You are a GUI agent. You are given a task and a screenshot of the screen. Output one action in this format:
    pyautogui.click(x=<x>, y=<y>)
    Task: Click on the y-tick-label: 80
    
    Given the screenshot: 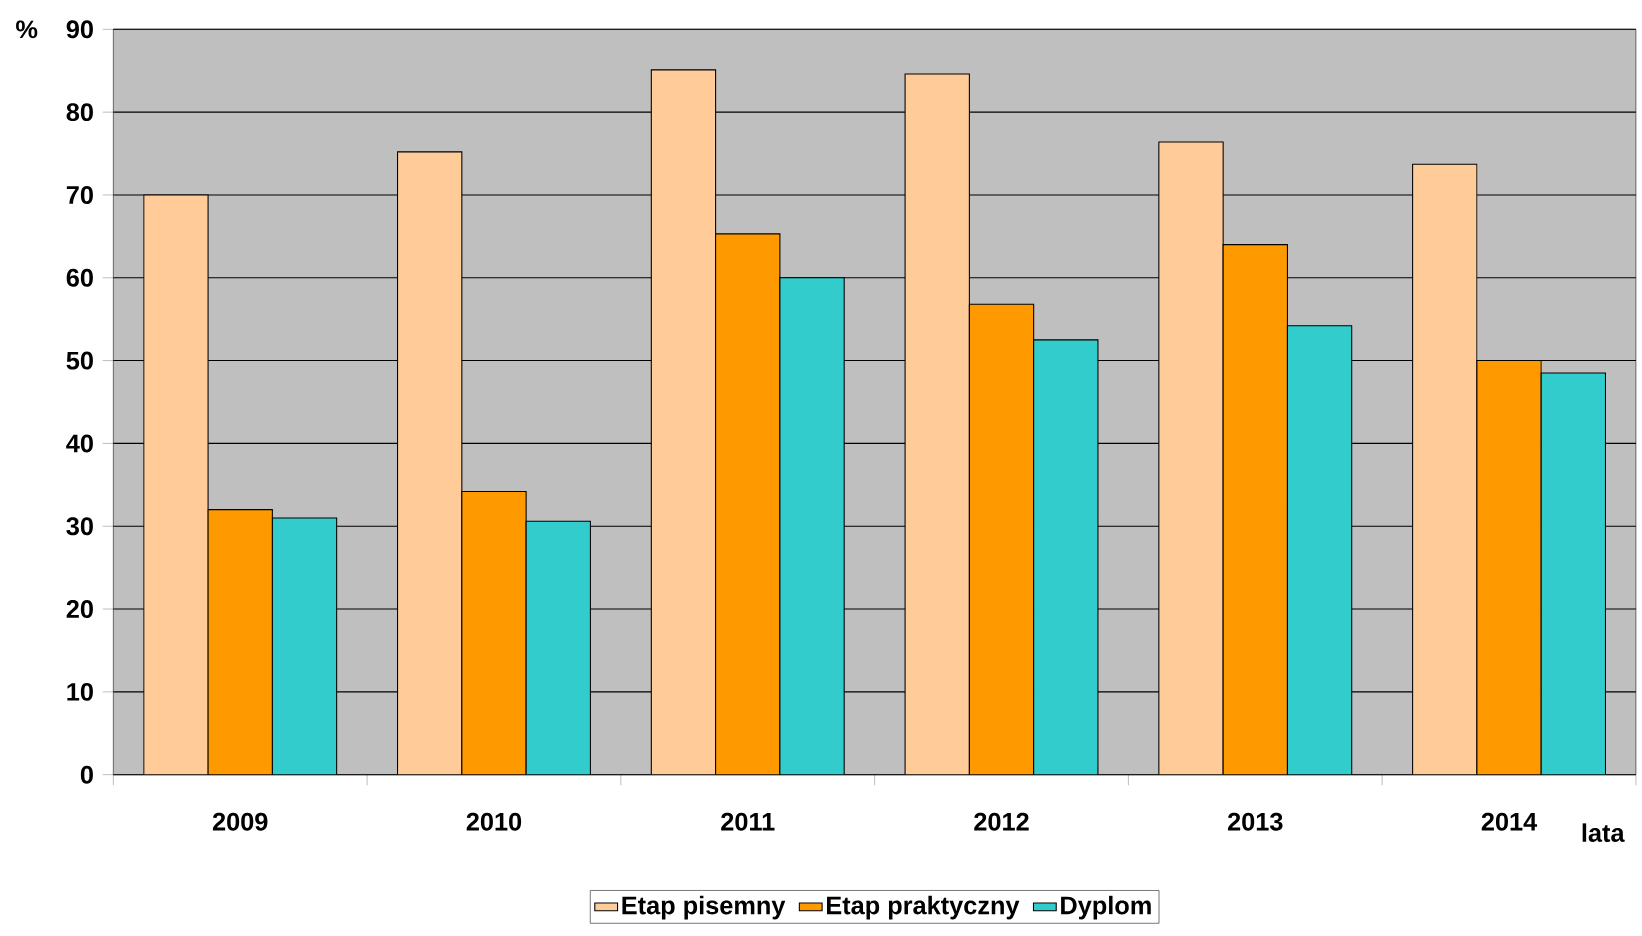 What is the action you would take?
    pyautogui.click(x=79, y=112)
    